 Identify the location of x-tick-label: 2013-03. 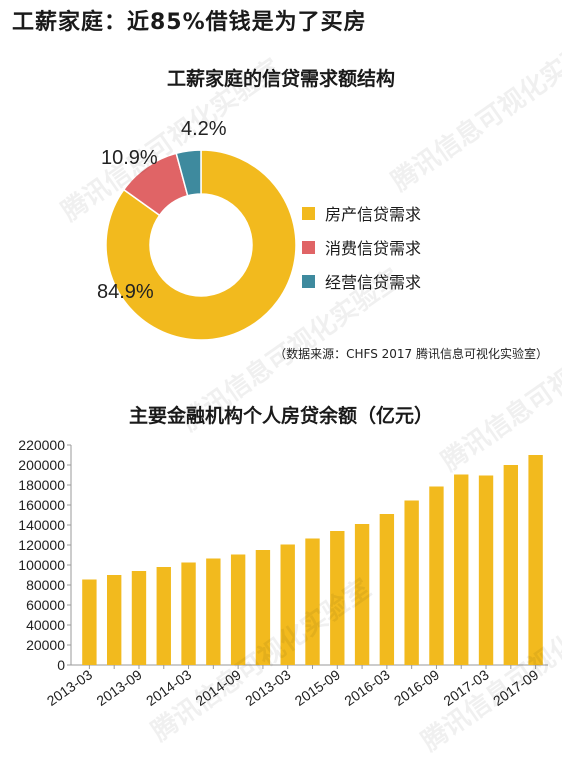
(69, 687).